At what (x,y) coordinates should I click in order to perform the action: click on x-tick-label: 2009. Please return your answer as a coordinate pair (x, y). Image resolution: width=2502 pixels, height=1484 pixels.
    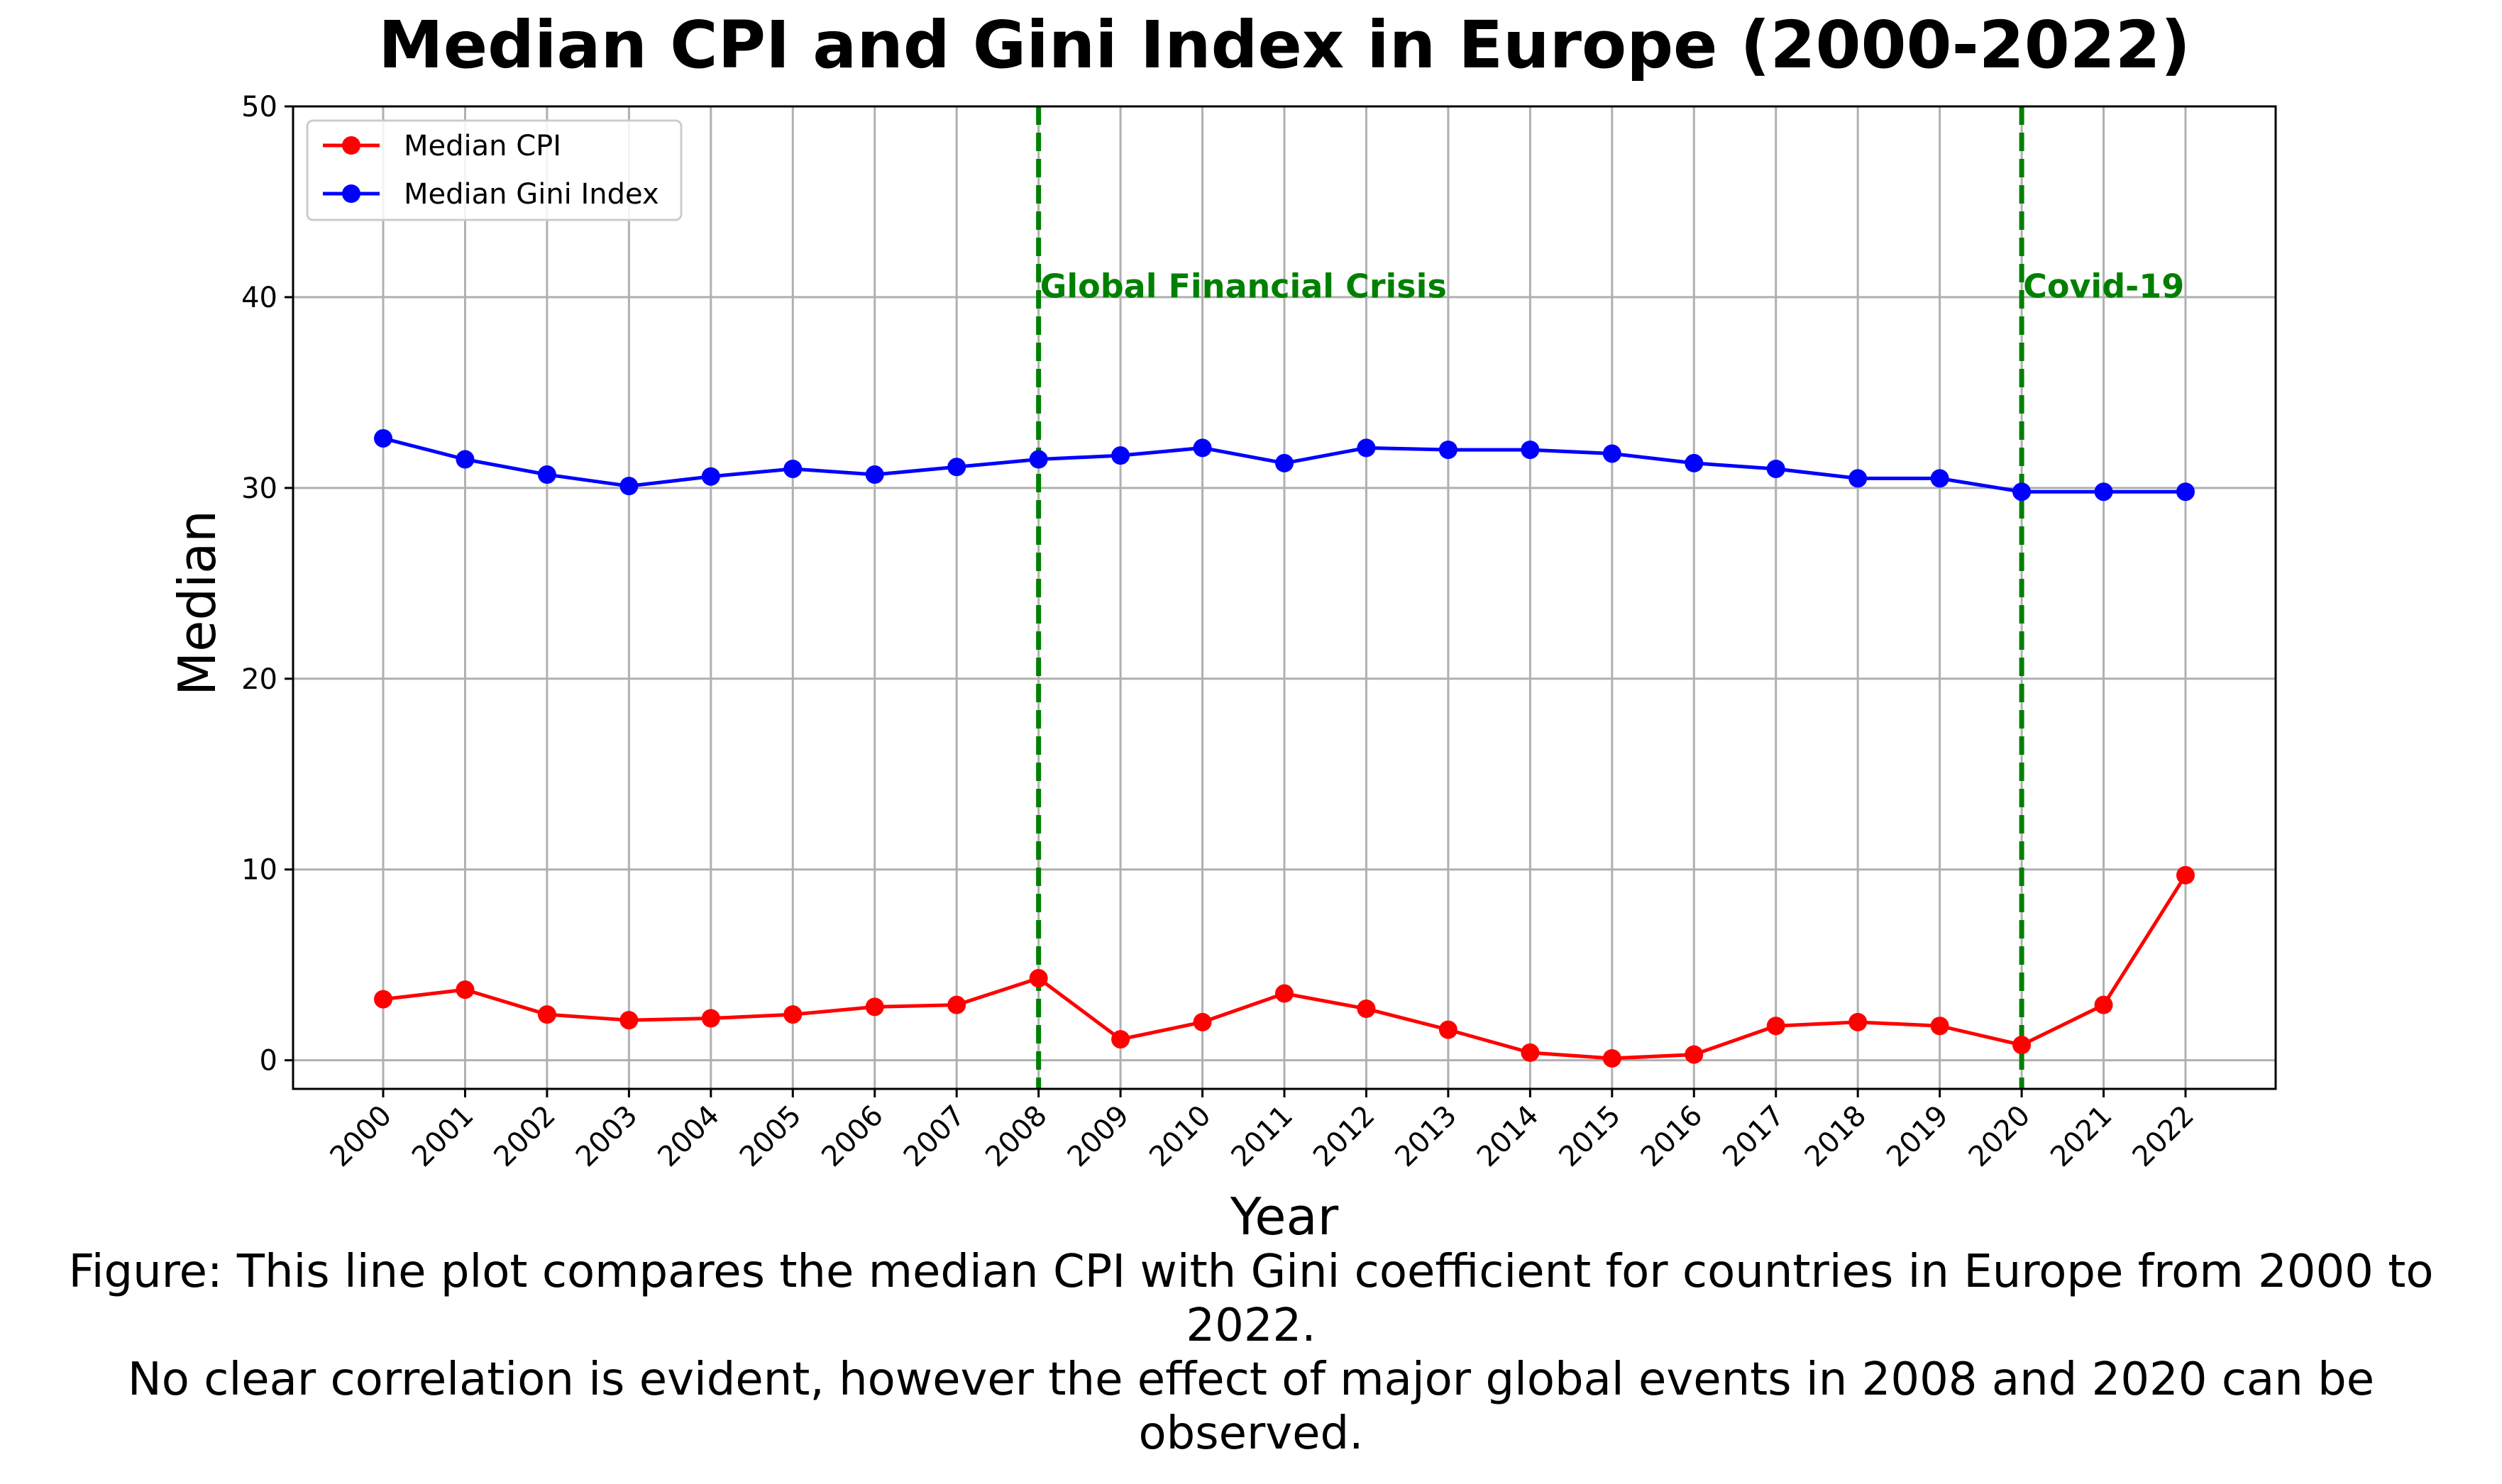
    Looking at the image, I should click on (1099, 1137).